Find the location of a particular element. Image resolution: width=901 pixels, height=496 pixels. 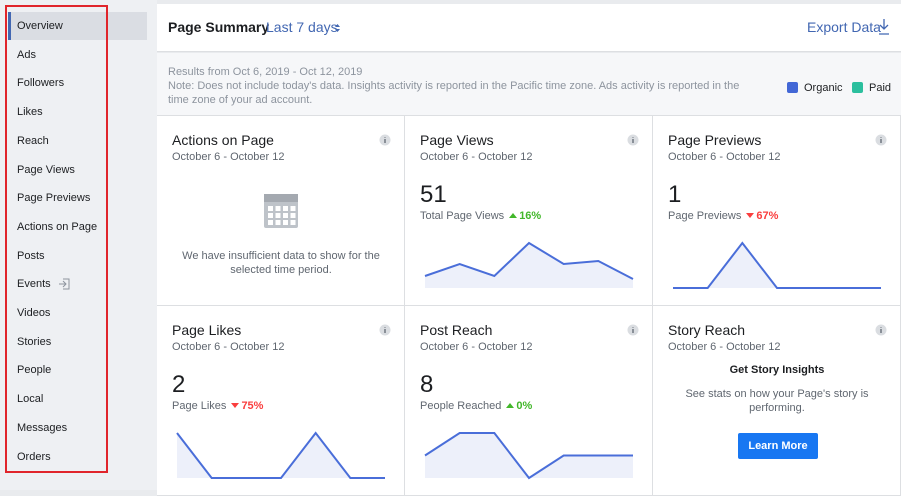

sidebar-item: Page Views is located at coordinates (46, 169).